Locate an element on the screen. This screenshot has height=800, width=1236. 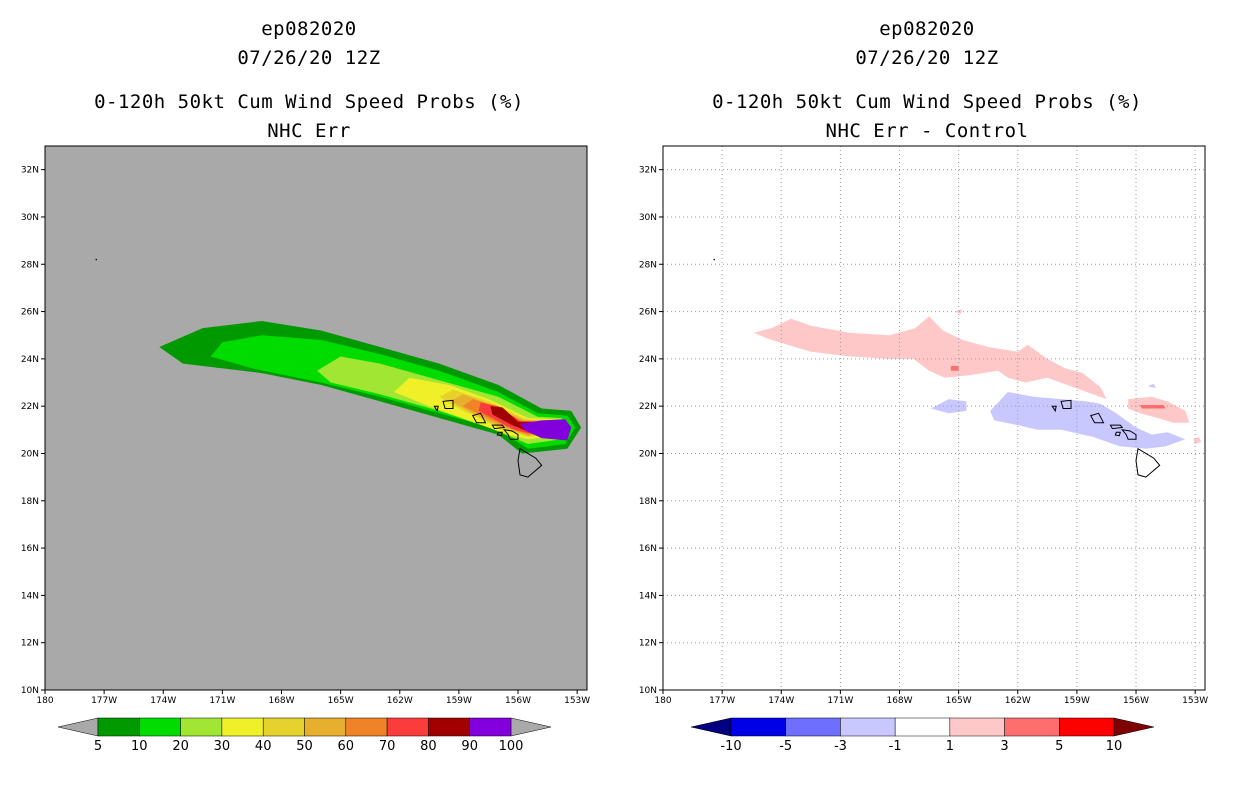
colorbar-label: -3 is located at coordinates (840, 746).